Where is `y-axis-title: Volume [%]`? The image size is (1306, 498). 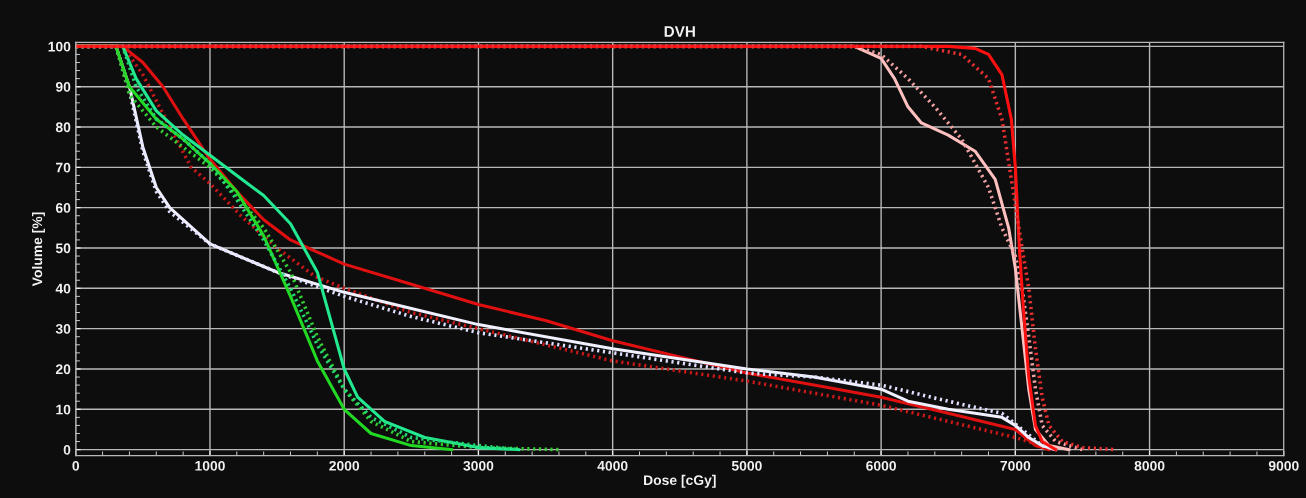
y-axis-title: Volume [%] is located at coordinates (38, 249).